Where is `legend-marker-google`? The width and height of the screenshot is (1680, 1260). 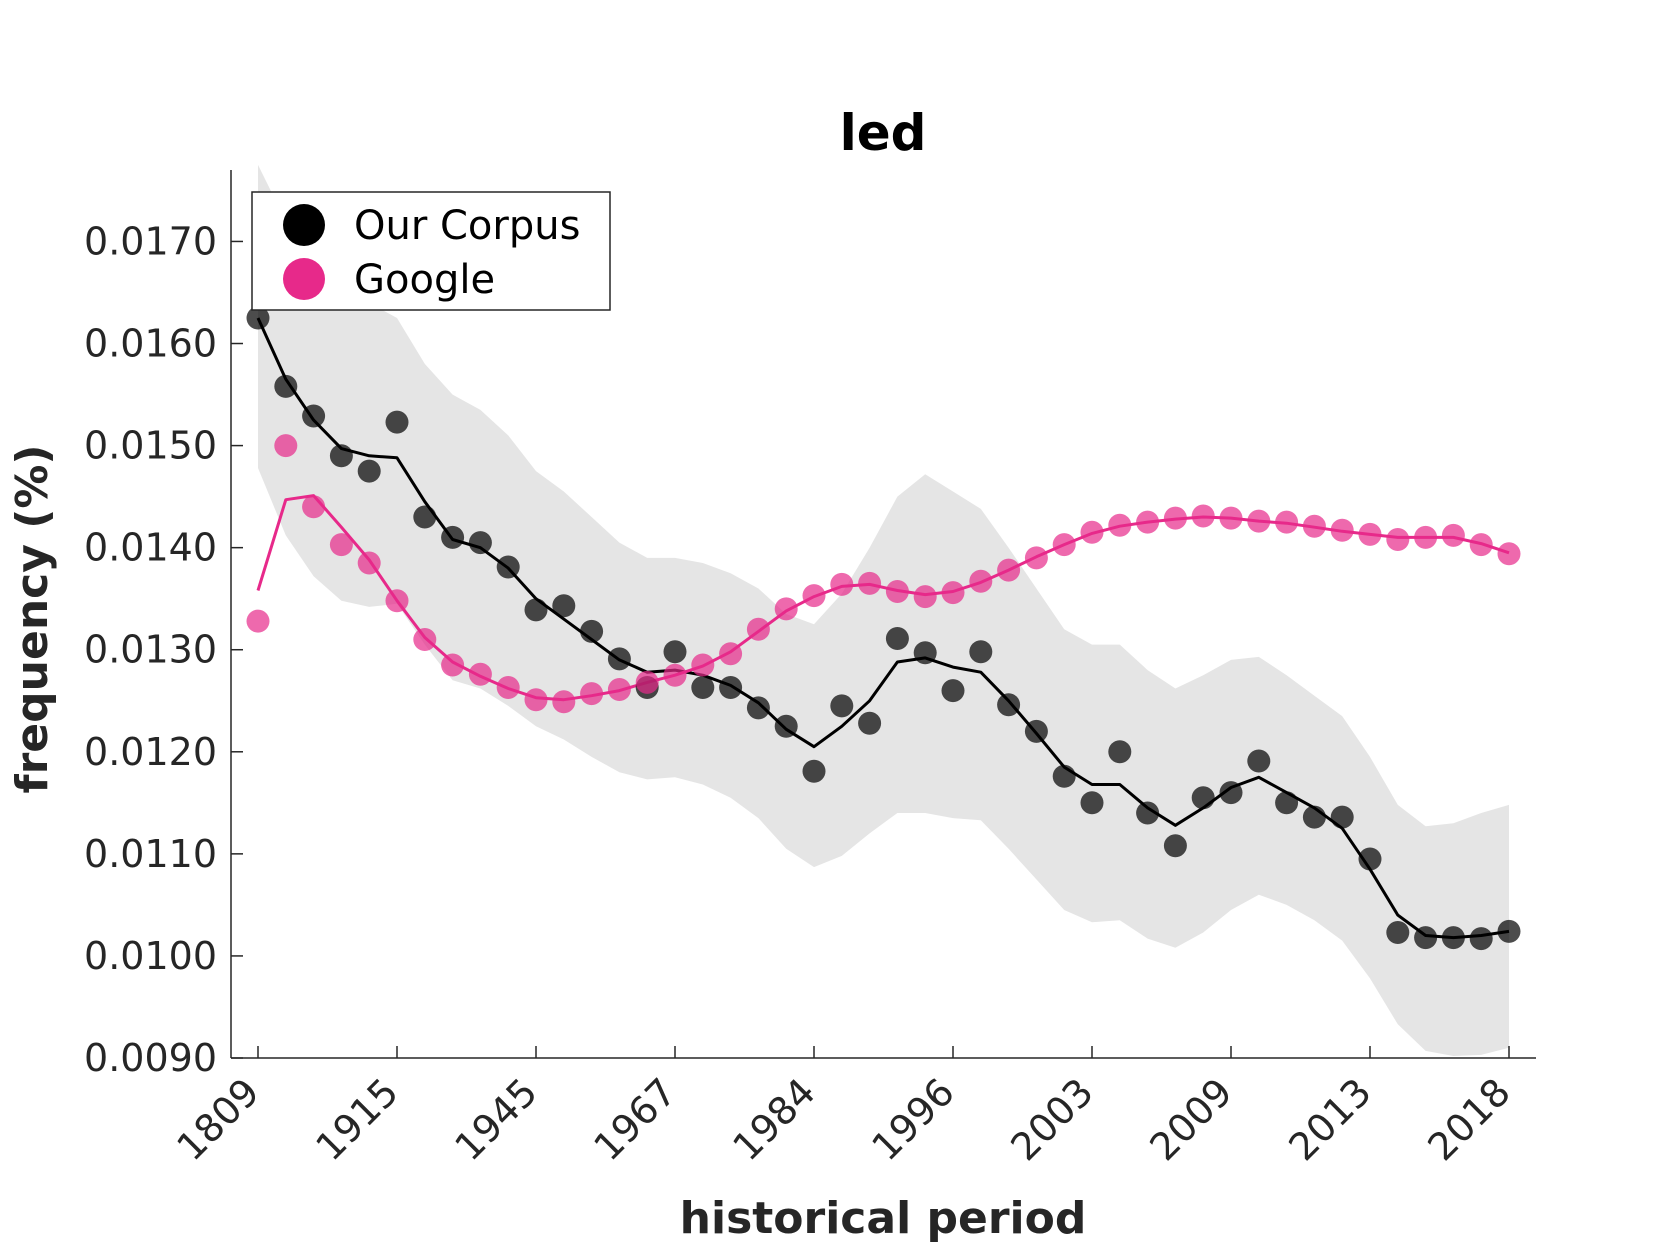 legend-marker-google is located at coordinates (304, 279).